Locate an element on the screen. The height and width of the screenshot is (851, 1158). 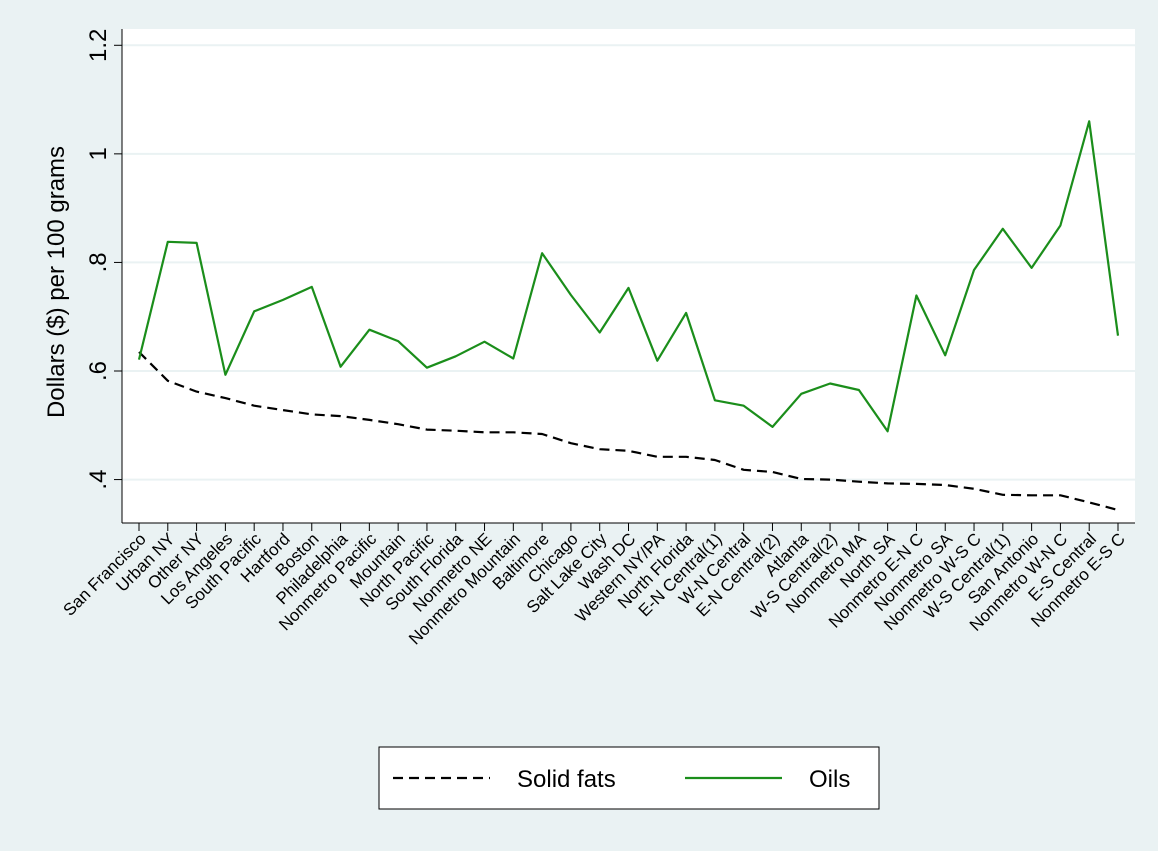
y-tick-label: .4 is located at coordinates (98, 480).